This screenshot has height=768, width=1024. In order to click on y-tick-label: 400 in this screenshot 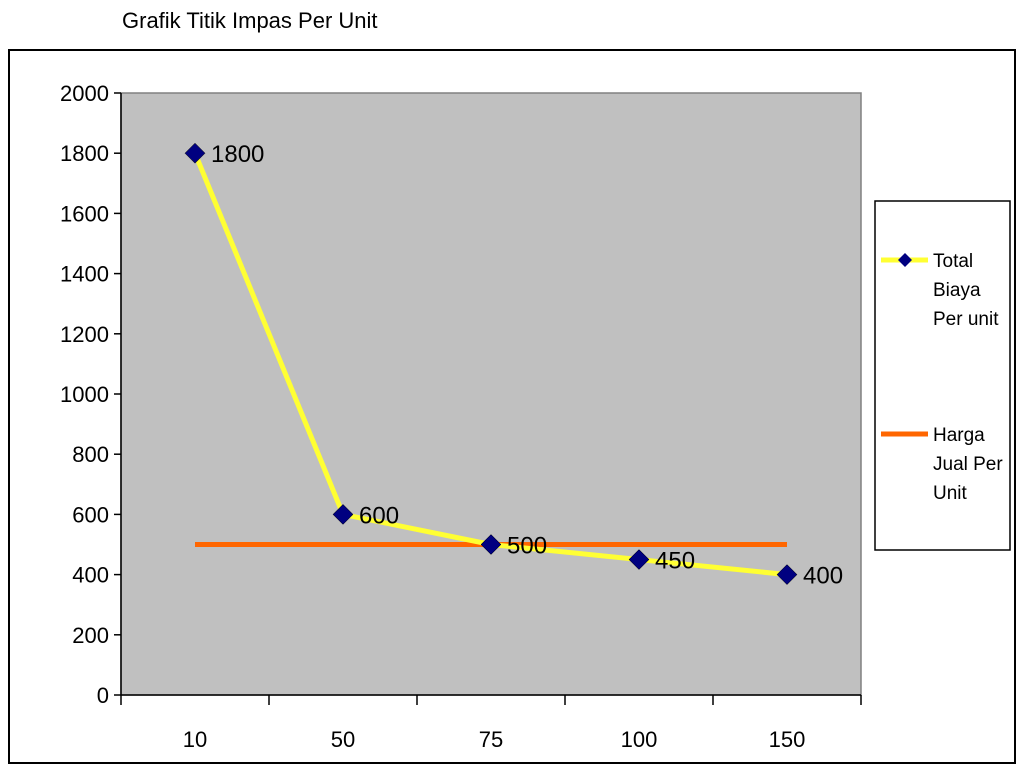, I will do `click(90, 575)`.